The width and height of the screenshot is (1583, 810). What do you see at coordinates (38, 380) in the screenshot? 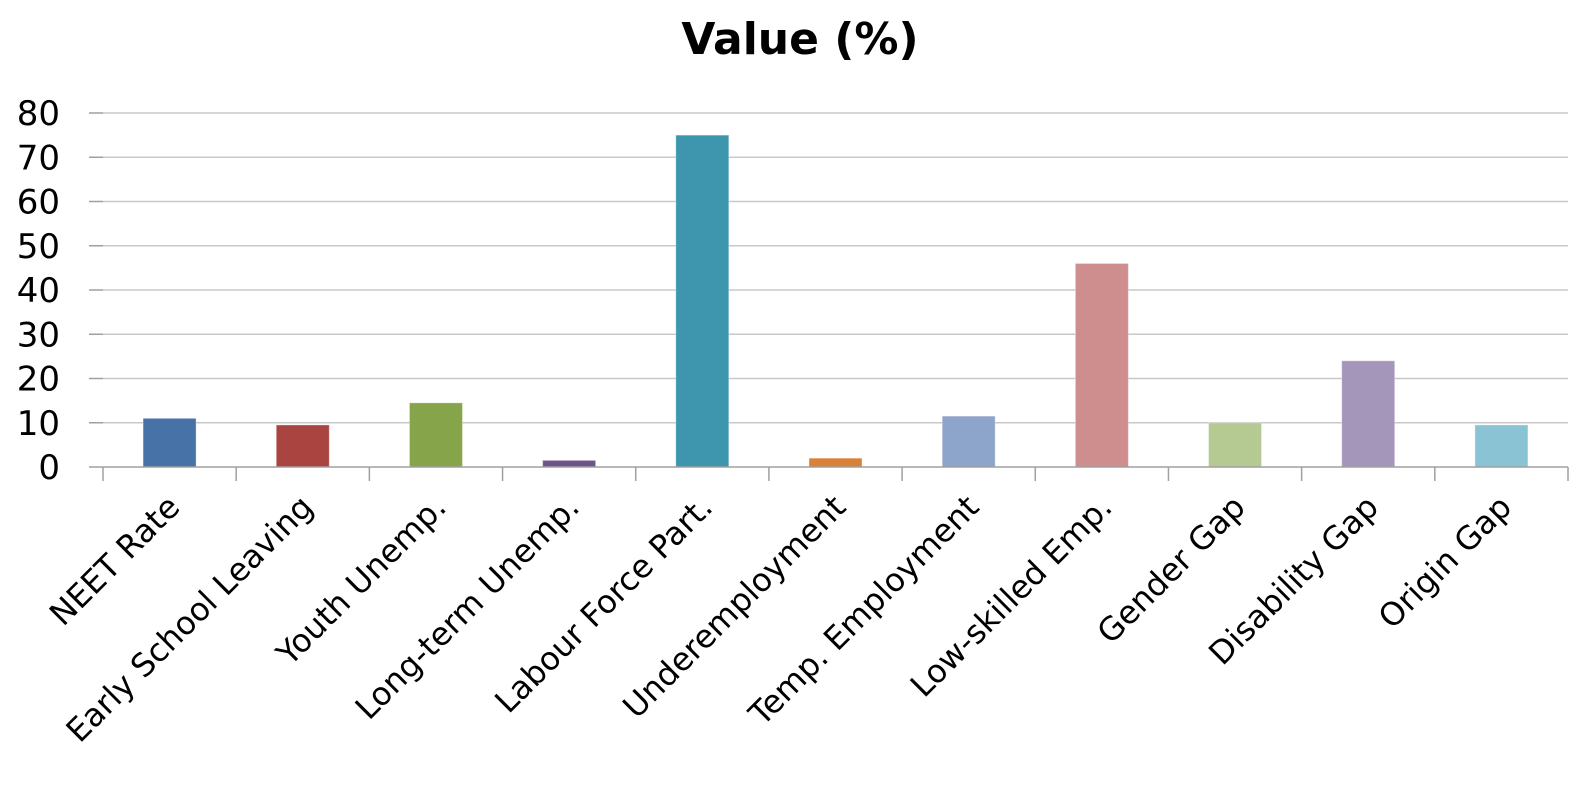
I see `y-tick-label: 20` at bounding box center [38, 380].